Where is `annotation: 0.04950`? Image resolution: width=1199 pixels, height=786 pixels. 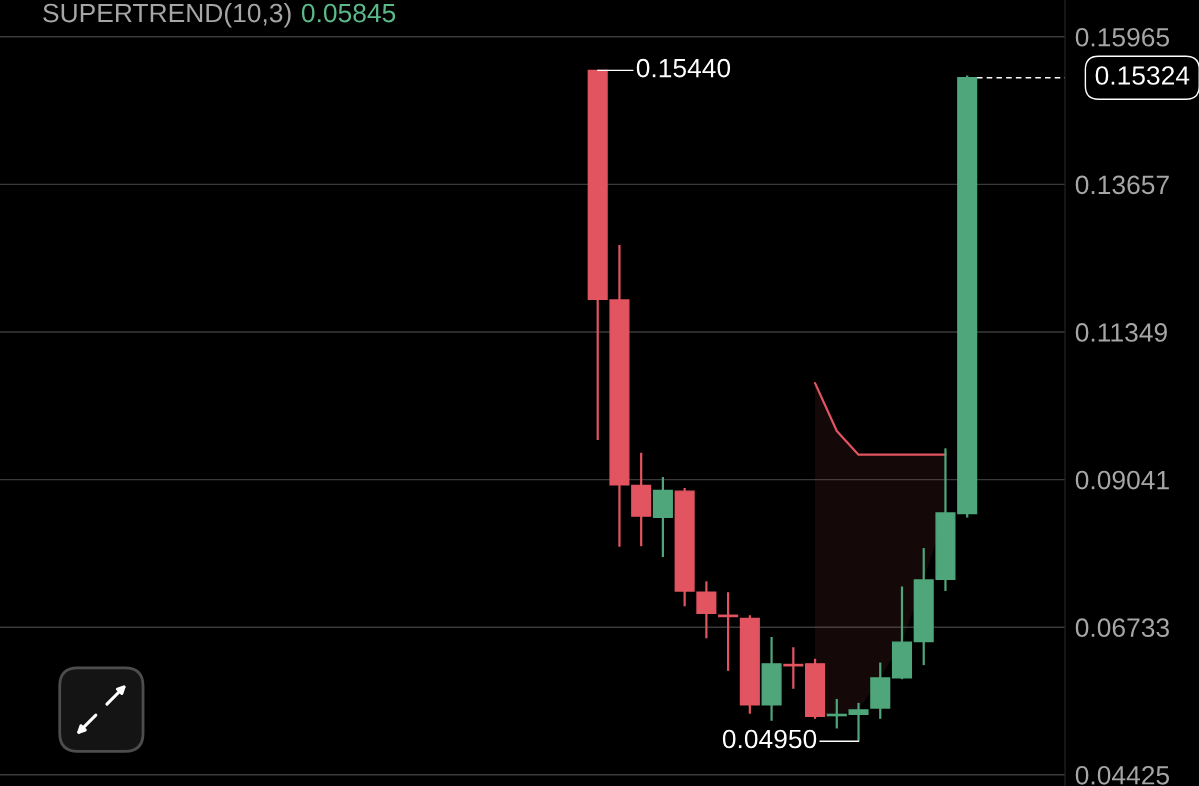
annotation: 0.04950 is located at coordinates (769, 739).